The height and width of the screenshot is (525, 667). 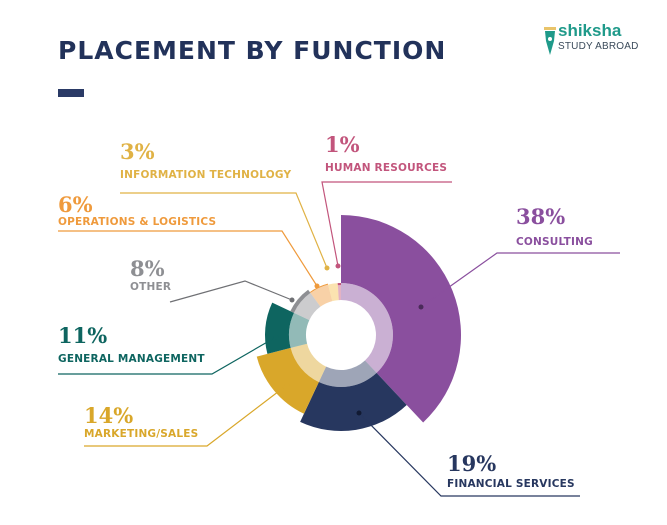 What do you see at coordinates (299, 330) in the screenshot?
I see `inner-ring-general-management` at bounding box center [299, 330].